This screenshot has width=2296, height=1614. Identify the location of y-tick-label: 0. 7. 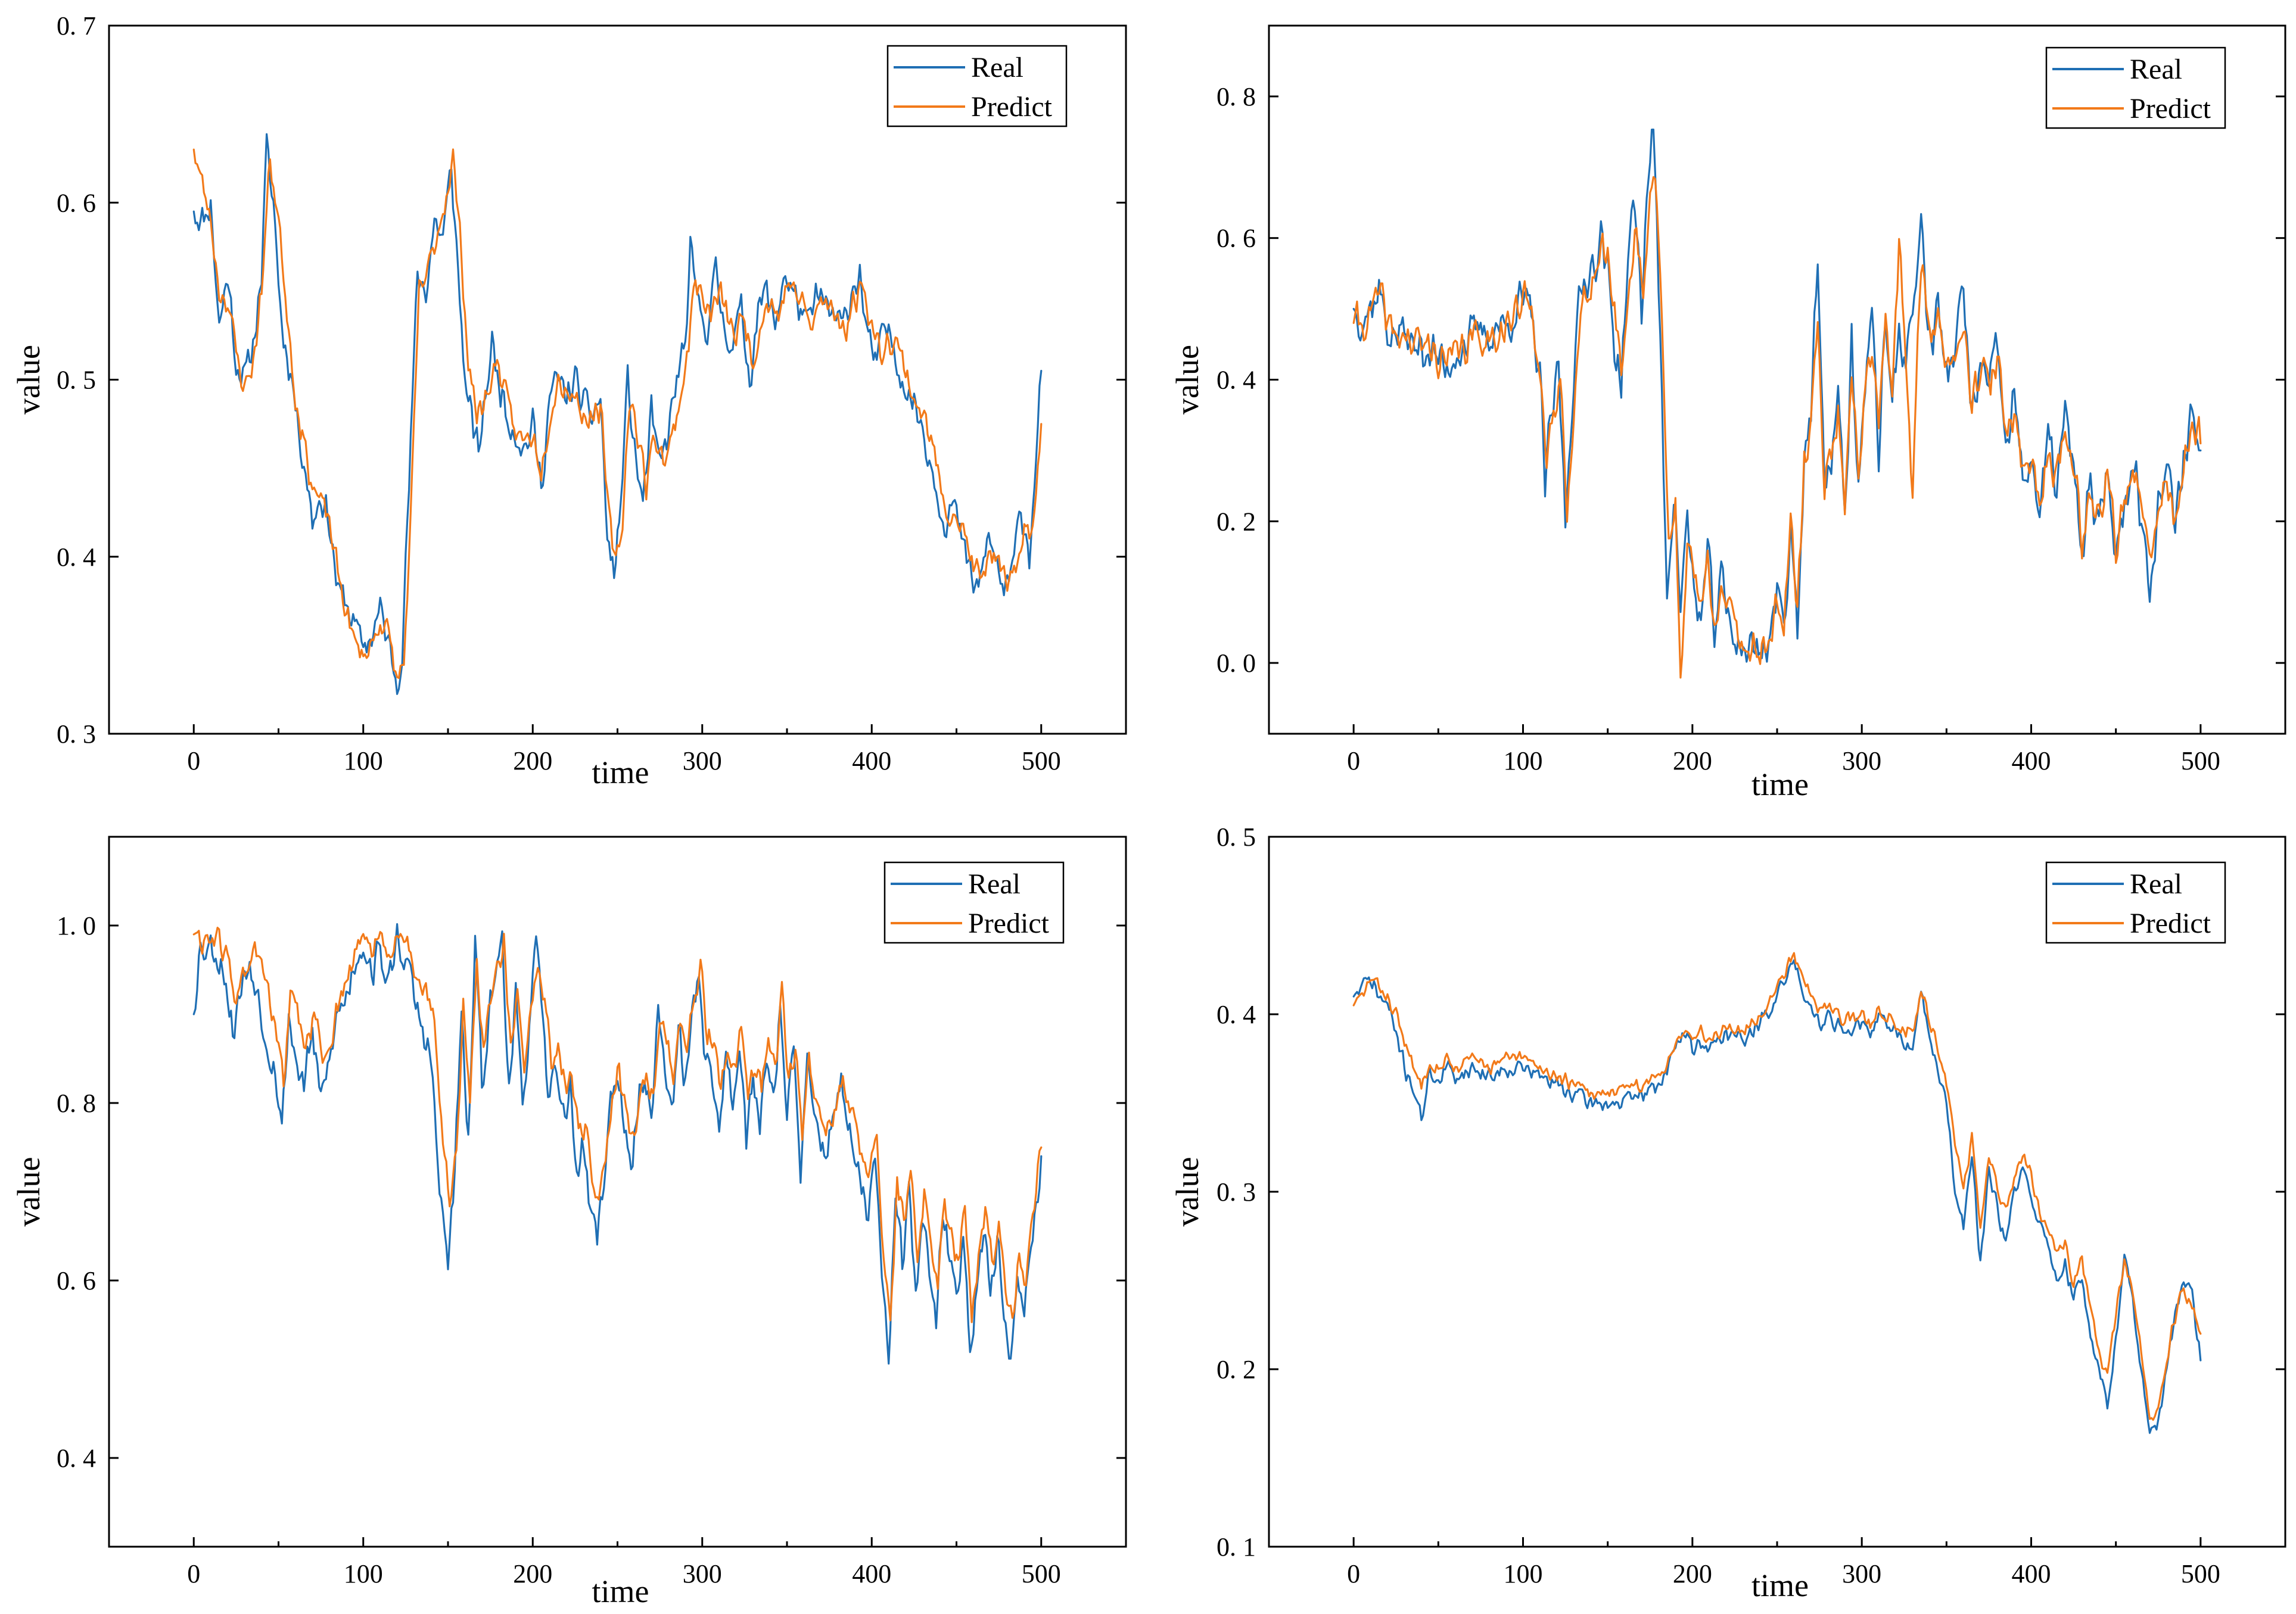
(76, 26).